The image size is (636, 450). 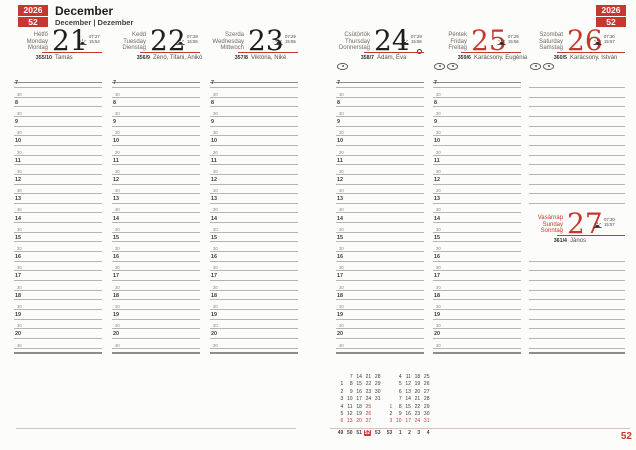 I want to click on hour-label: 13, so click(x=340, y=199).